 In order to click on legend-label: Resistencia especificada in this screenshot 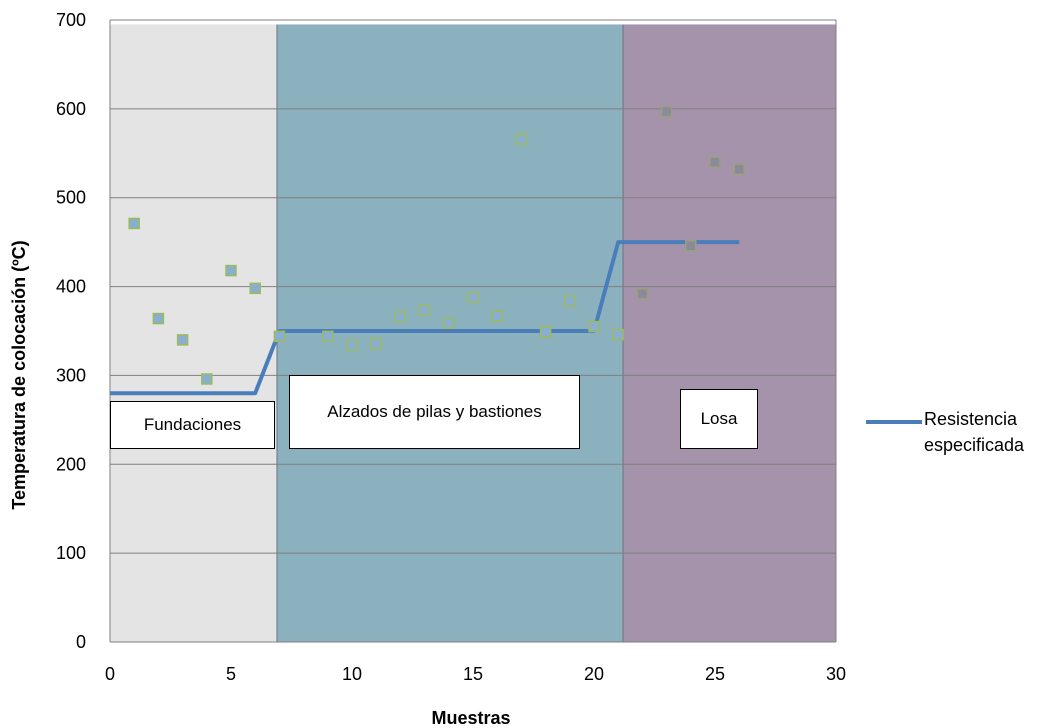, I will do `click(974, 432)`.